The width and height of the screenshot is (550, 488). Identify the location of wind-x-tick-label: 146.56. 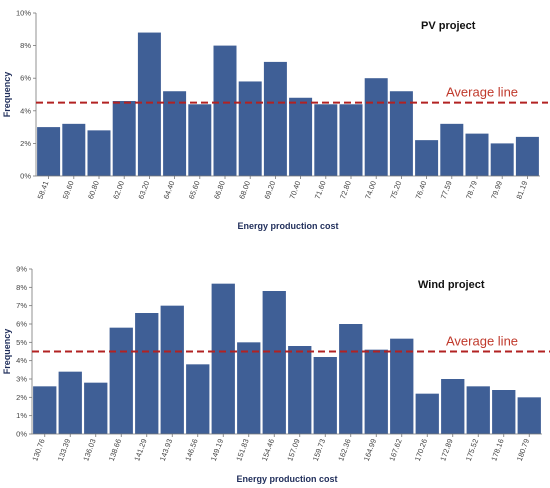
(191, 450).